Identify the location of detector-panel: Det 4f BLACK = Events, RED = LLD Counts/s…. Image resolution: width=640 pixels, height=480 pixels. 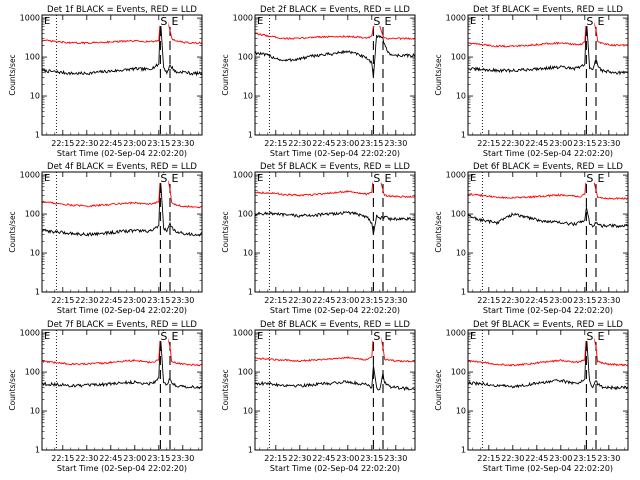
(105, 238).